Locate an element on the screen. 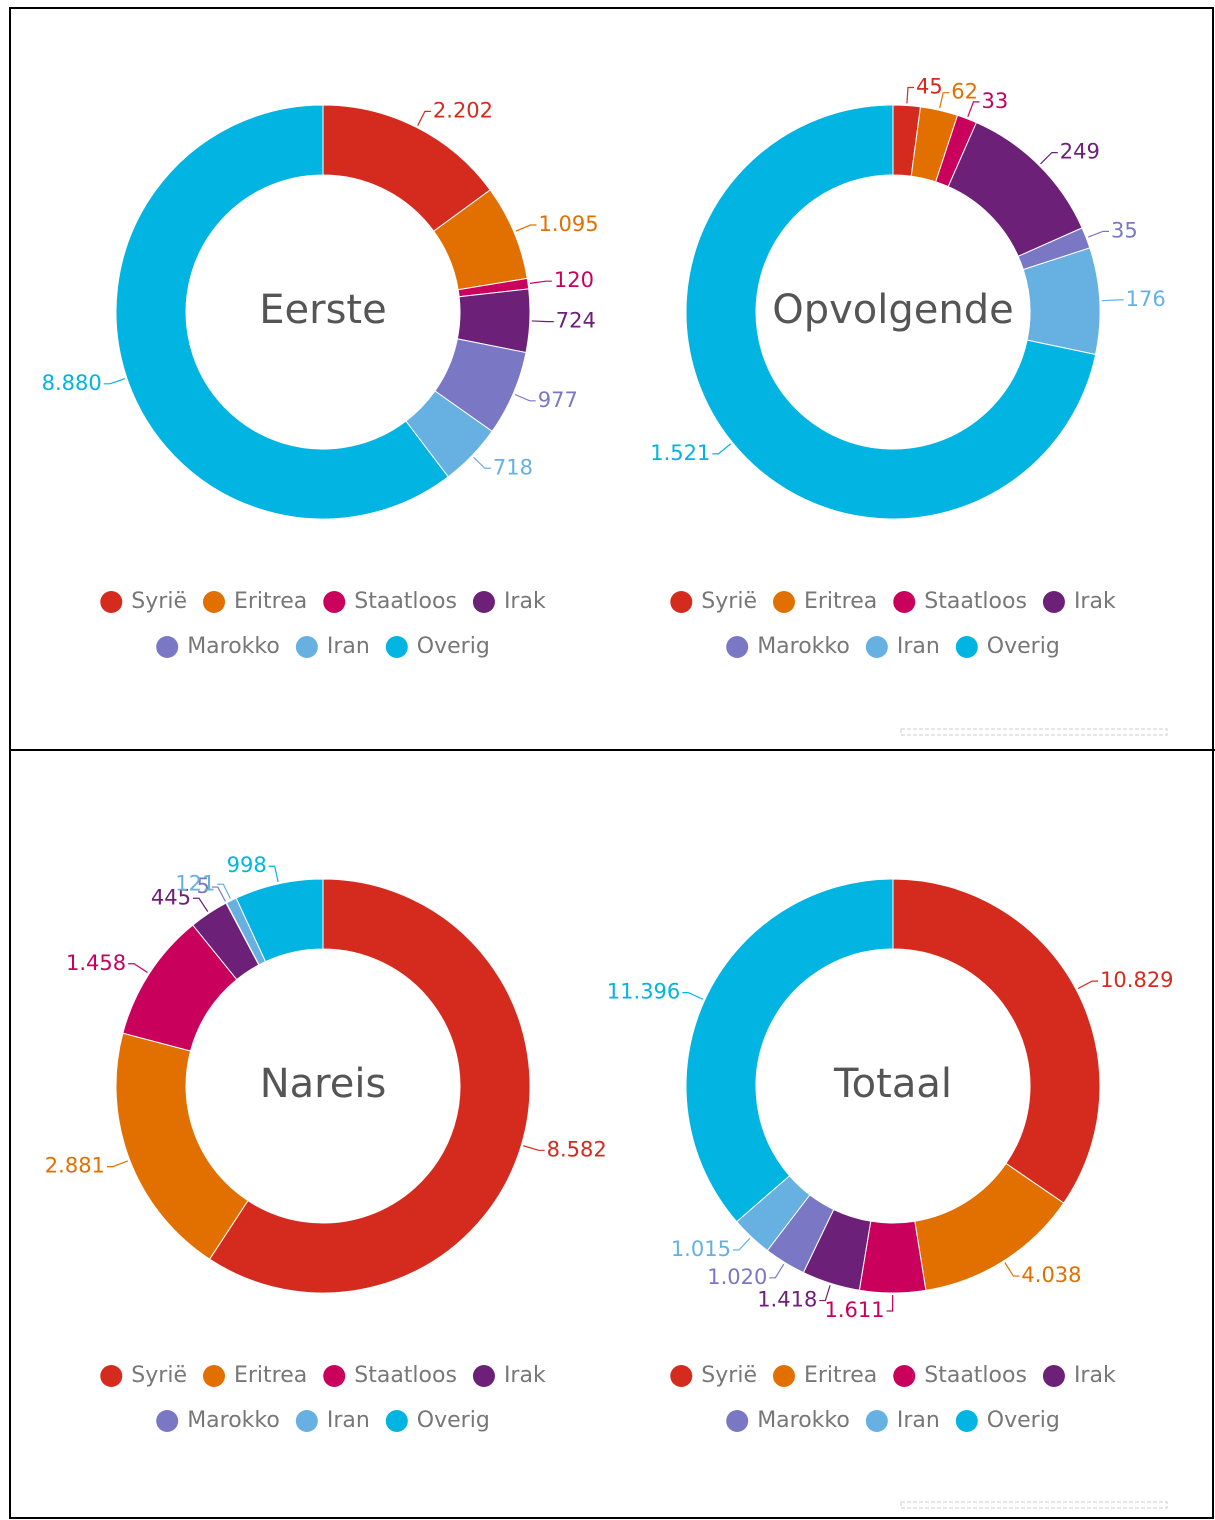 Image resolution: width=1215 pixels, height=1520 pixels. data-label: 120 is located at coordinates (574, 280).